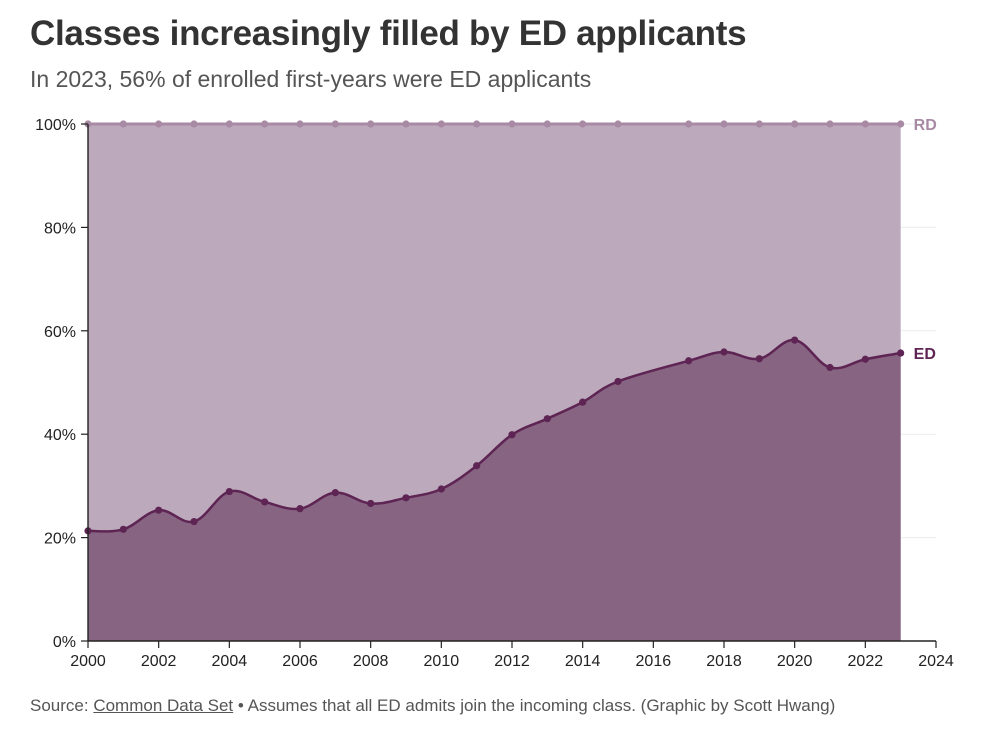  Describe the element at coordinates (442, 661) in the screenshot. I see `x-tick-label: 2010` at that location.